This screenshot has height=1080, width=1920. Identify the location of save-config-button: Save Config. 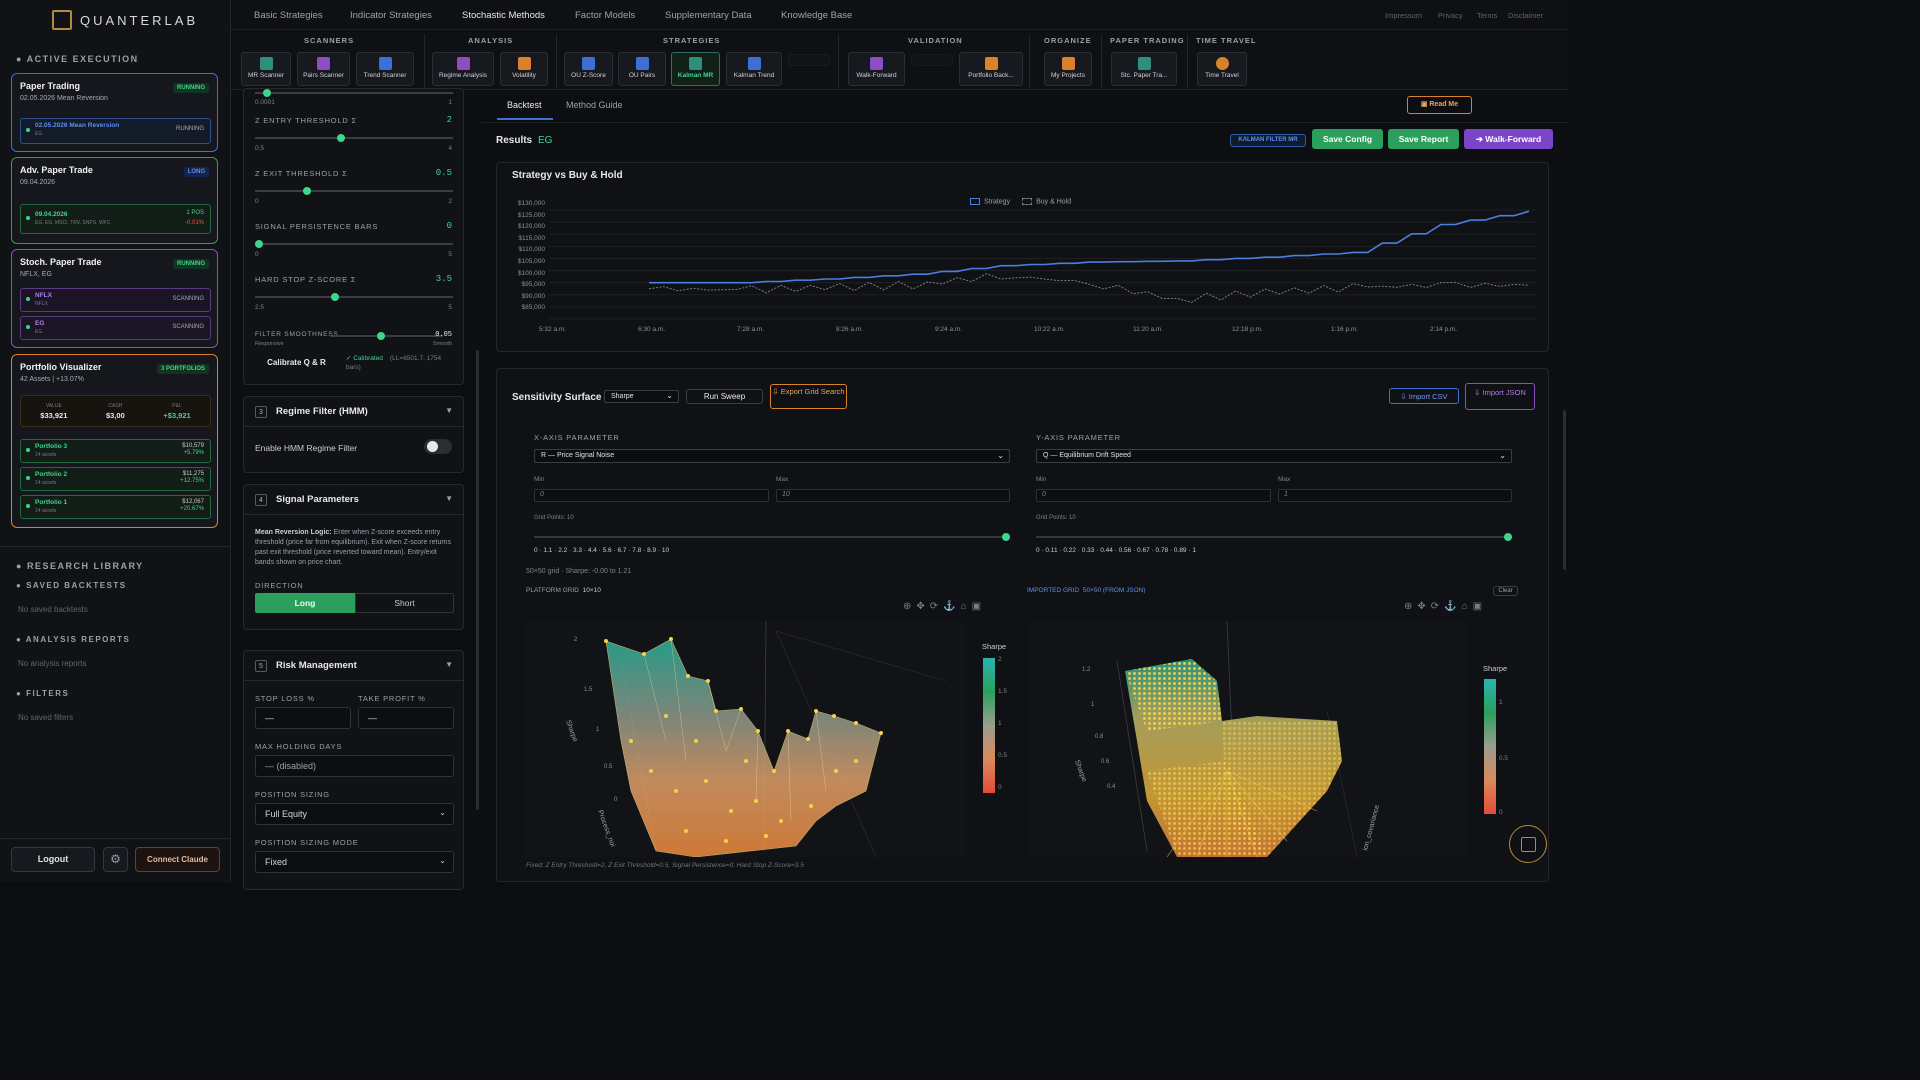
(1347, 139).